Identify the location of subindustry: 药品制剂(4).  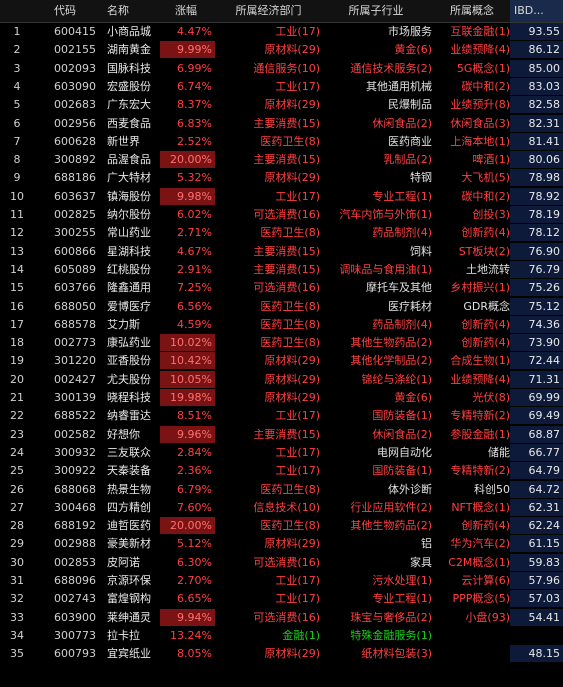
(402, 233).